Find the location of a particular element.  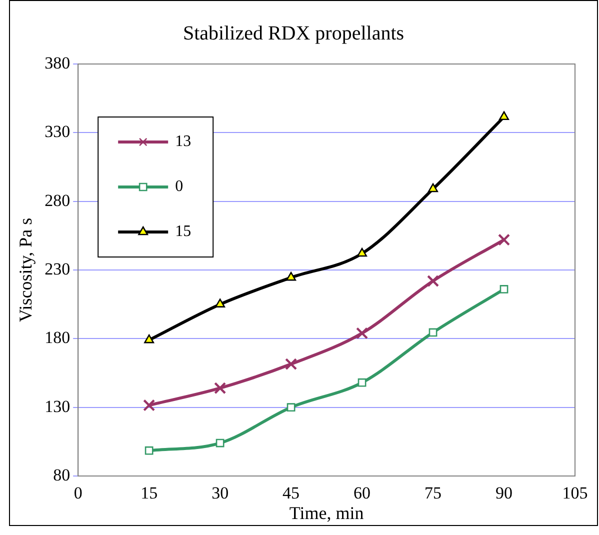

chart-title: Stabilized RDX propellants is located at coordinates (293, 33).